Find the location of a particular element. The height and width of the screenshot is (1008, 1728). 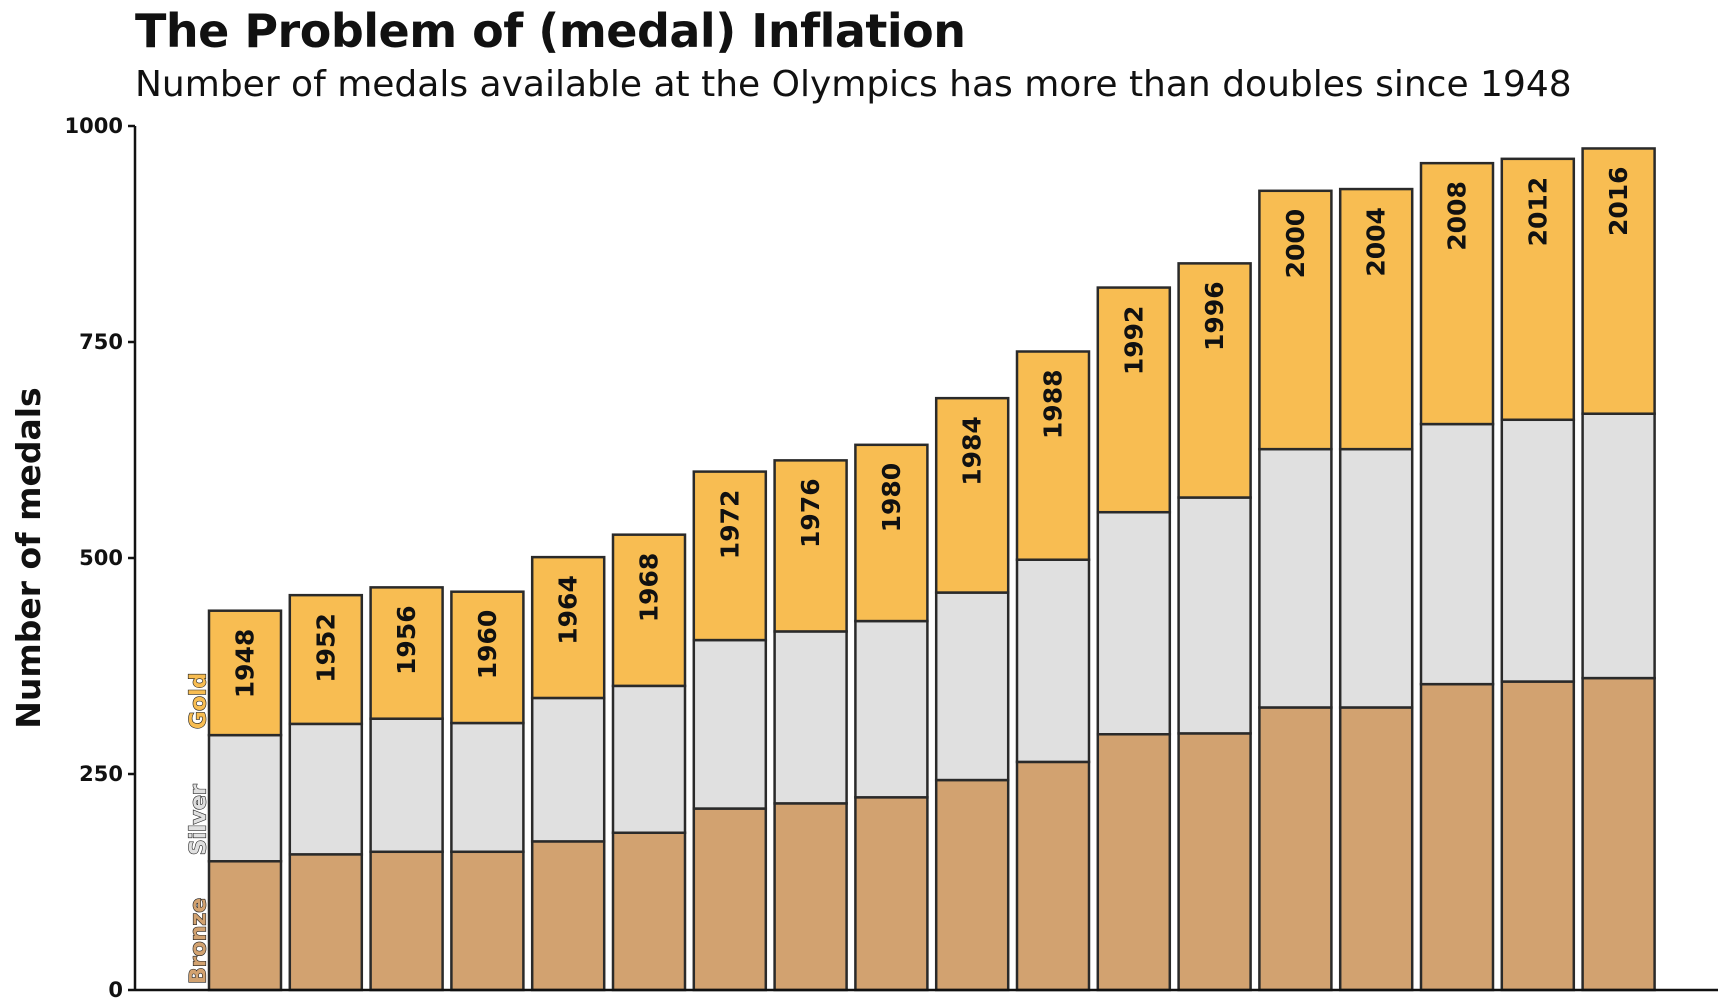

bar-silver-2008 is located at coordinates (1457, 554).